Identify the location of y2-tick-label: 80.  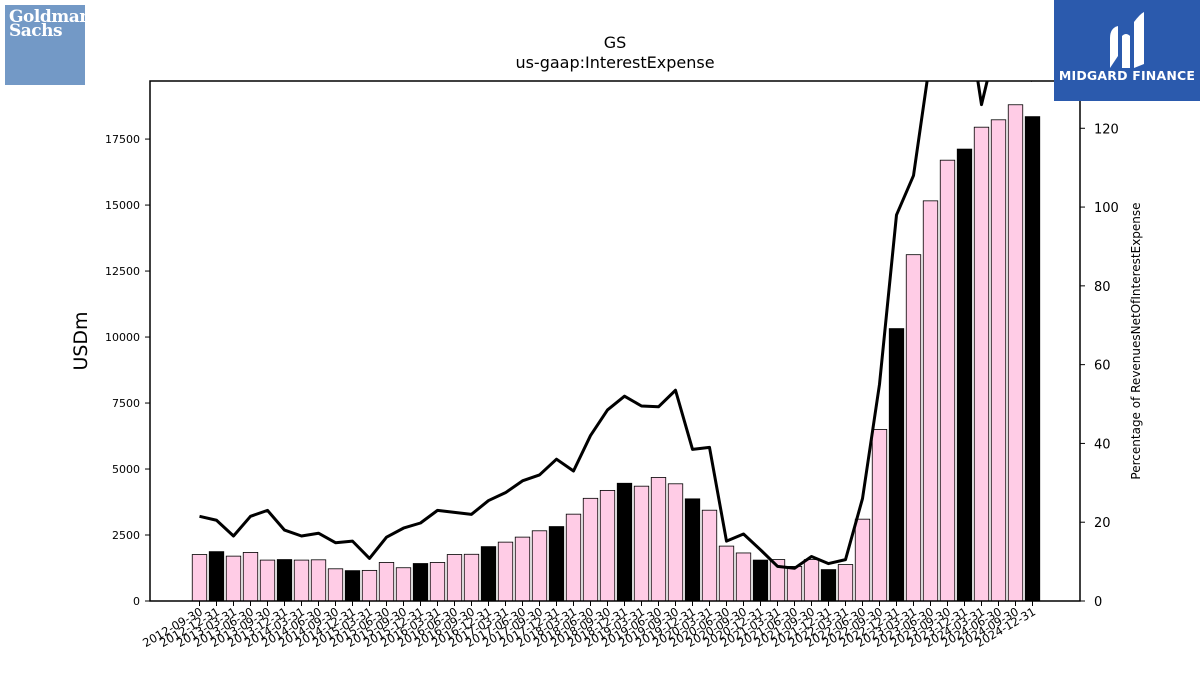
(1102, 287).